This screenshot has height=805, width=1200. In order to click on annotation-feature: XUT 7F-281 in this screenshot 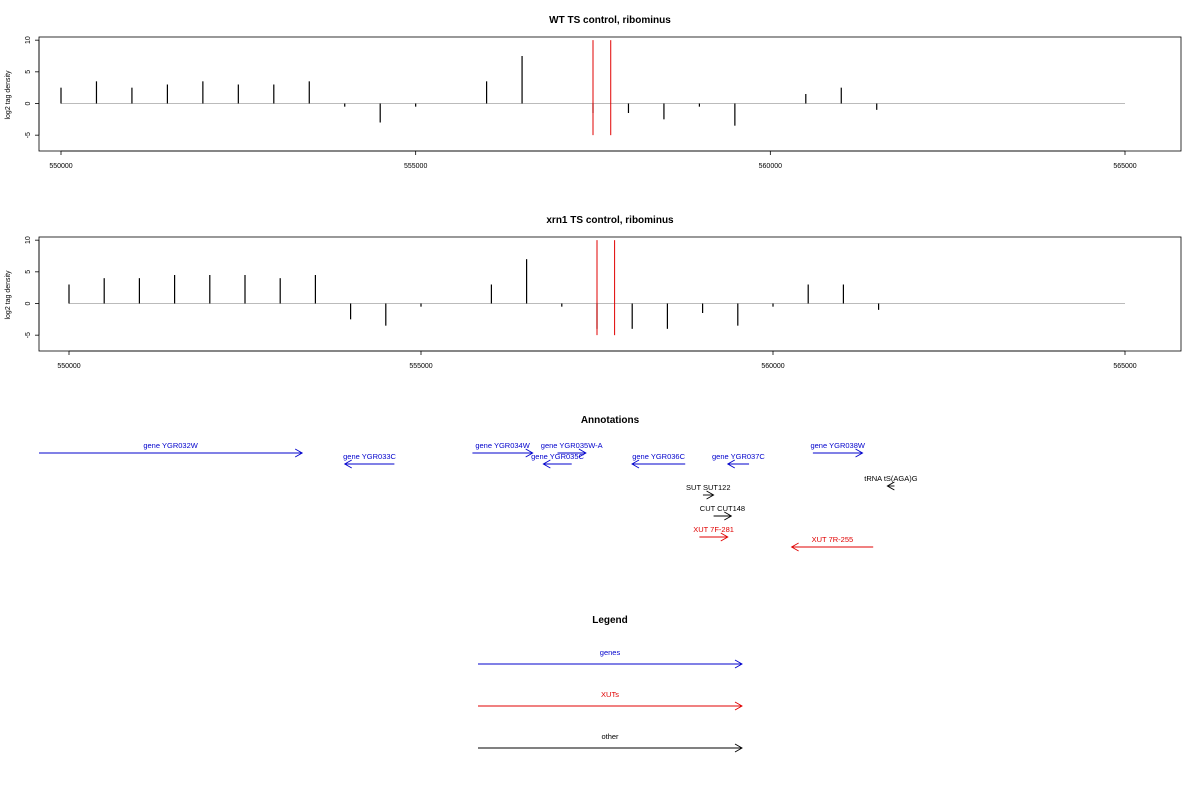, I will do `click(713, 533)`.